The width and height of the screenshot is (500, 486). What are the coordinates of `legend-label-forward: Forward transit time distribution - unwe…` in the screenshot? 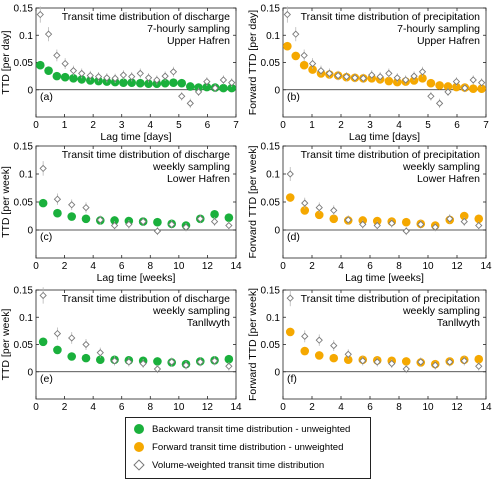 It's located at (248, 447).